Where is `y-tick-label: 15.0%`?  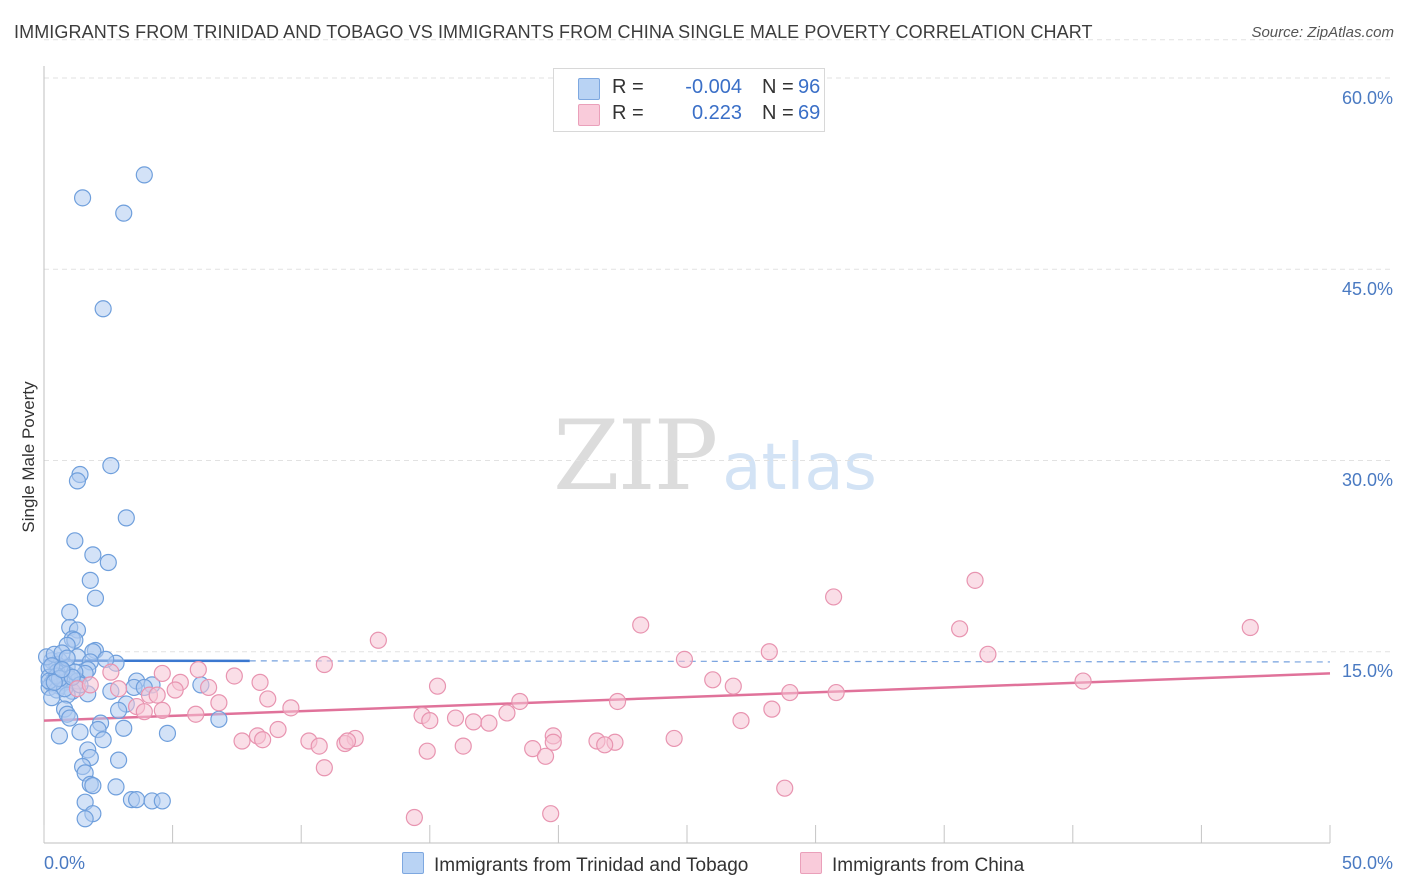 y-tick-label: 15.0% is located at coordinates (1367, 671).